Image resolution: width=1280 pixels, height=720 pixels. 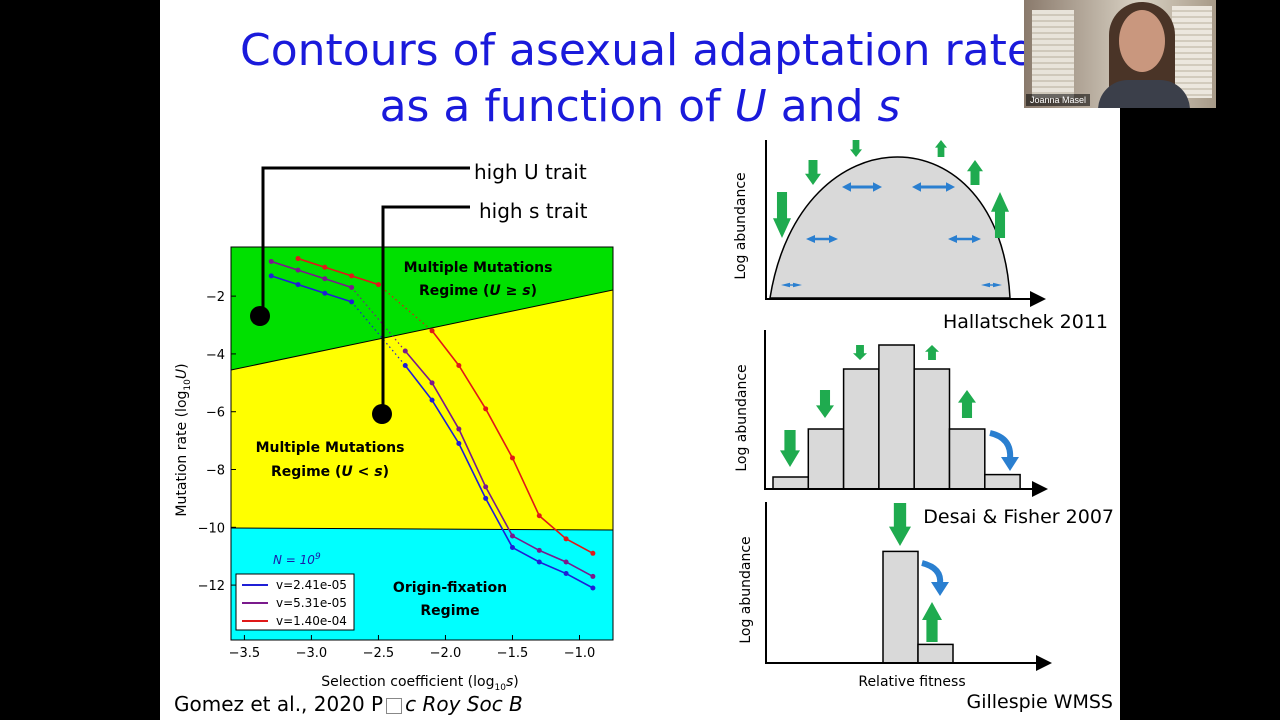 What do you see at coordinates (422, 529) in the screenshot?
I see `boundary-line-lower` at bounding box center [422, 529].